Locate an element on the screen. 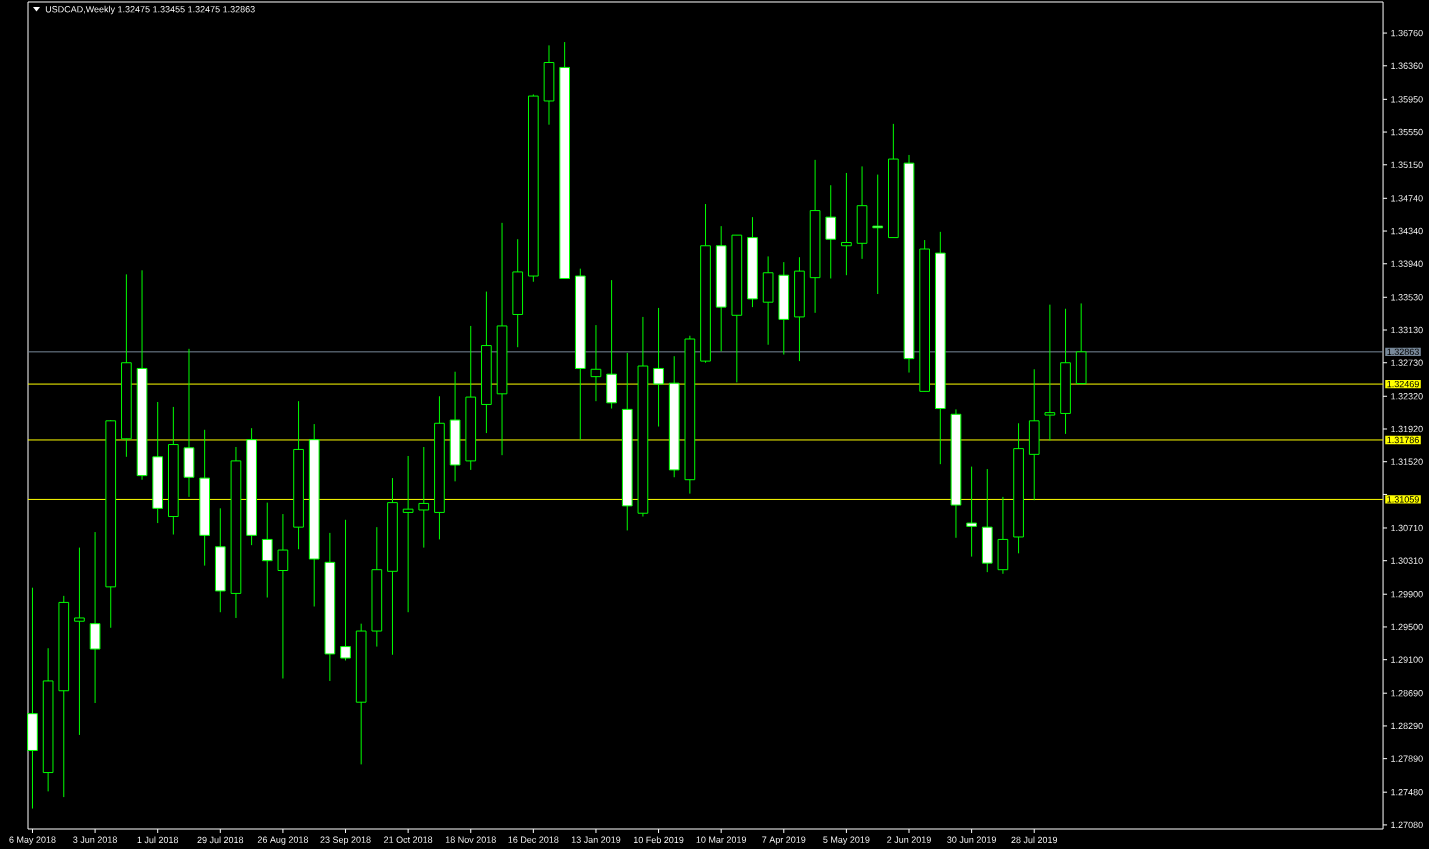 The width and height of the screenshot is (1429, 849). x-tick-label: 5 May 2019 is located at coordinates (846, 840).